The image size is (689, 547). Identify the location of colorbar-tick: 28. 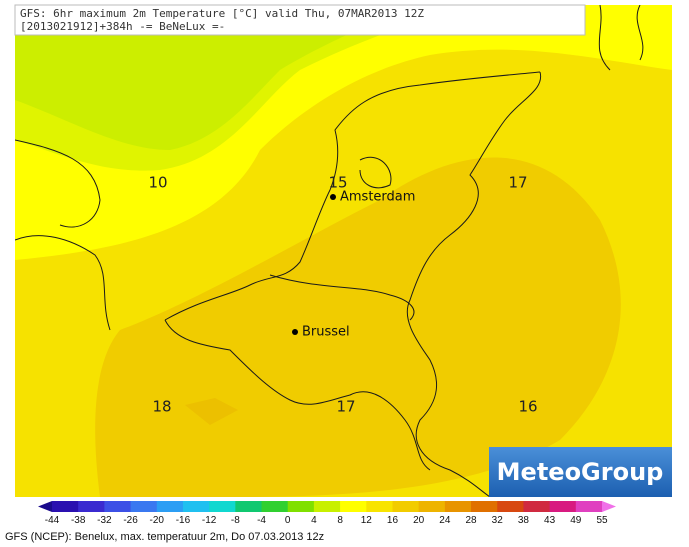
(471, 520).